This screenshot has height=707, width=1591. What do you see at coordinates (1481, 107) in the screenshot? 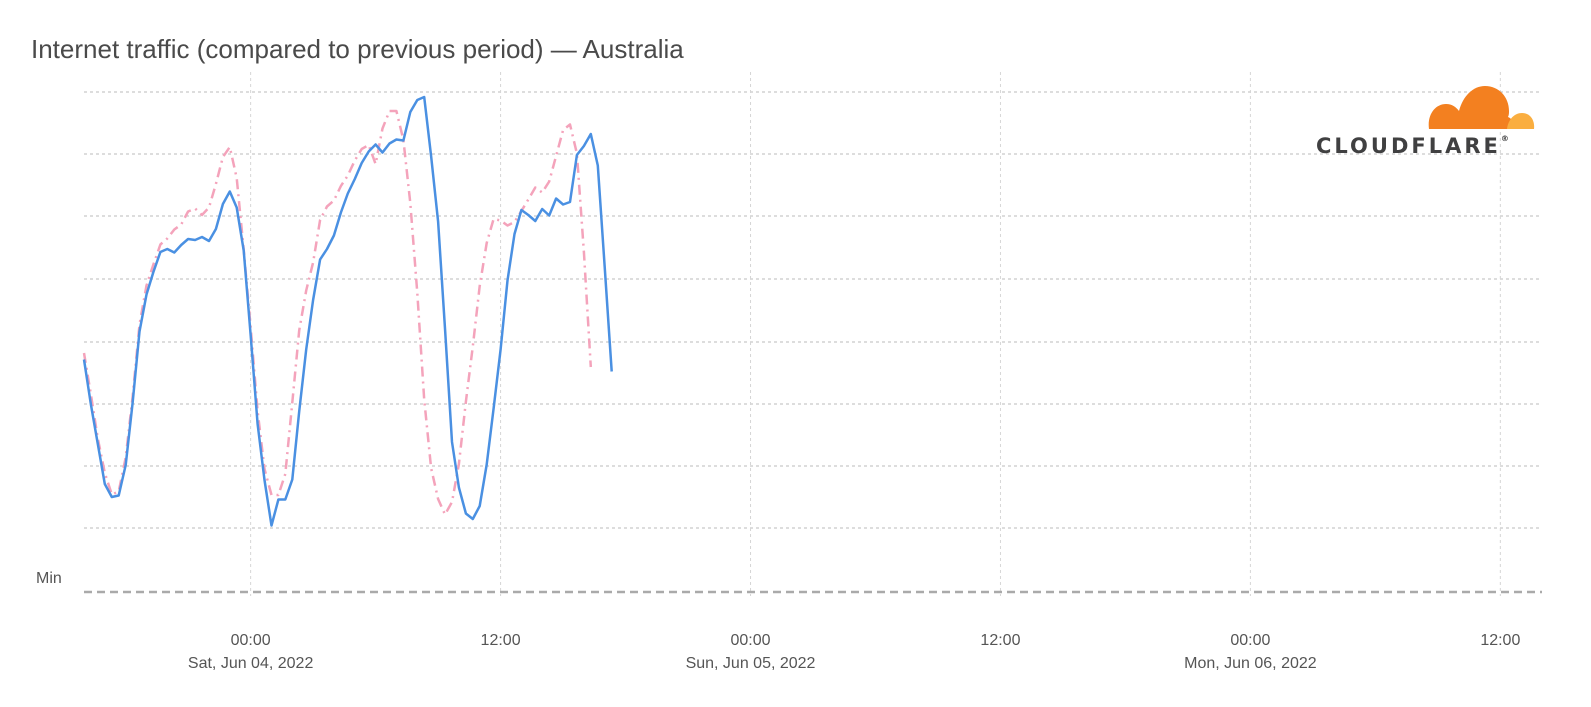
I see `cloudflare-logo-icon` at bounding box center [1481, 107].